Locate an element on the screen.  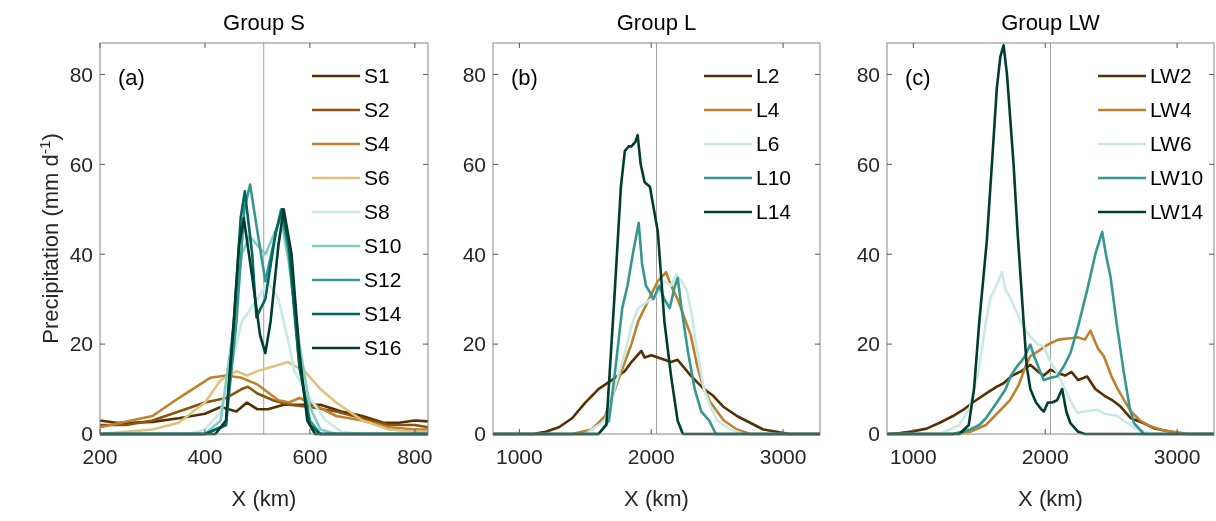
x-tick-label: 600 is located at coordinates (310, 456).